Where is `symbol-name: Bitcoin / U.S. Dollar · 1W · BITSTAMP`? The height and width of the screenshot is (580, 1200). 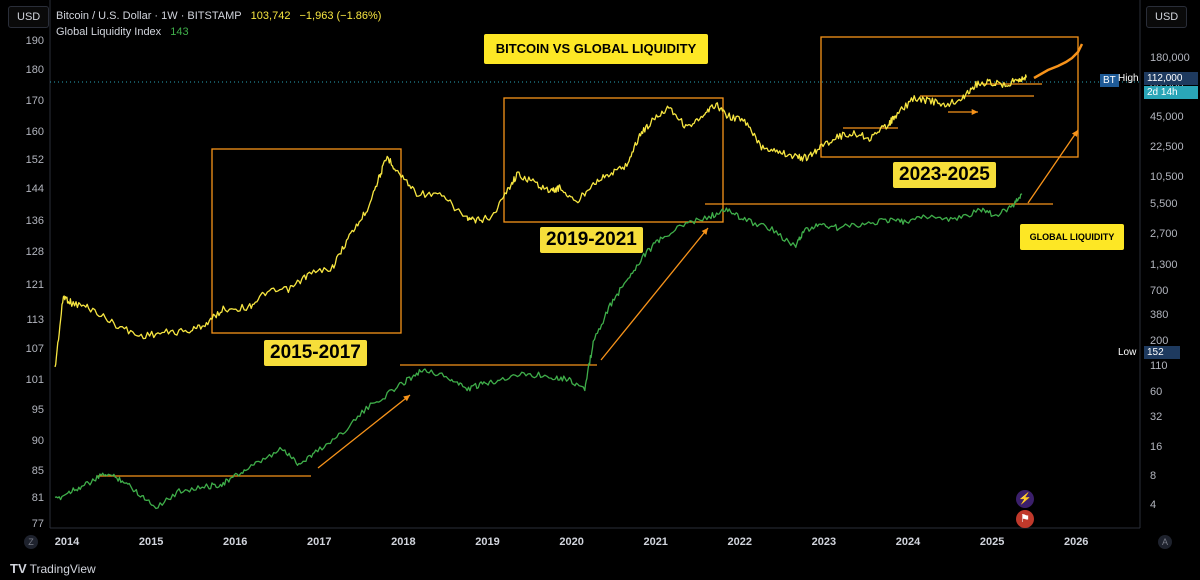
symbol-name: Bitcoin / U.S. Dollar · 1W · BITSTAMP is located at coordinates (149, 16).